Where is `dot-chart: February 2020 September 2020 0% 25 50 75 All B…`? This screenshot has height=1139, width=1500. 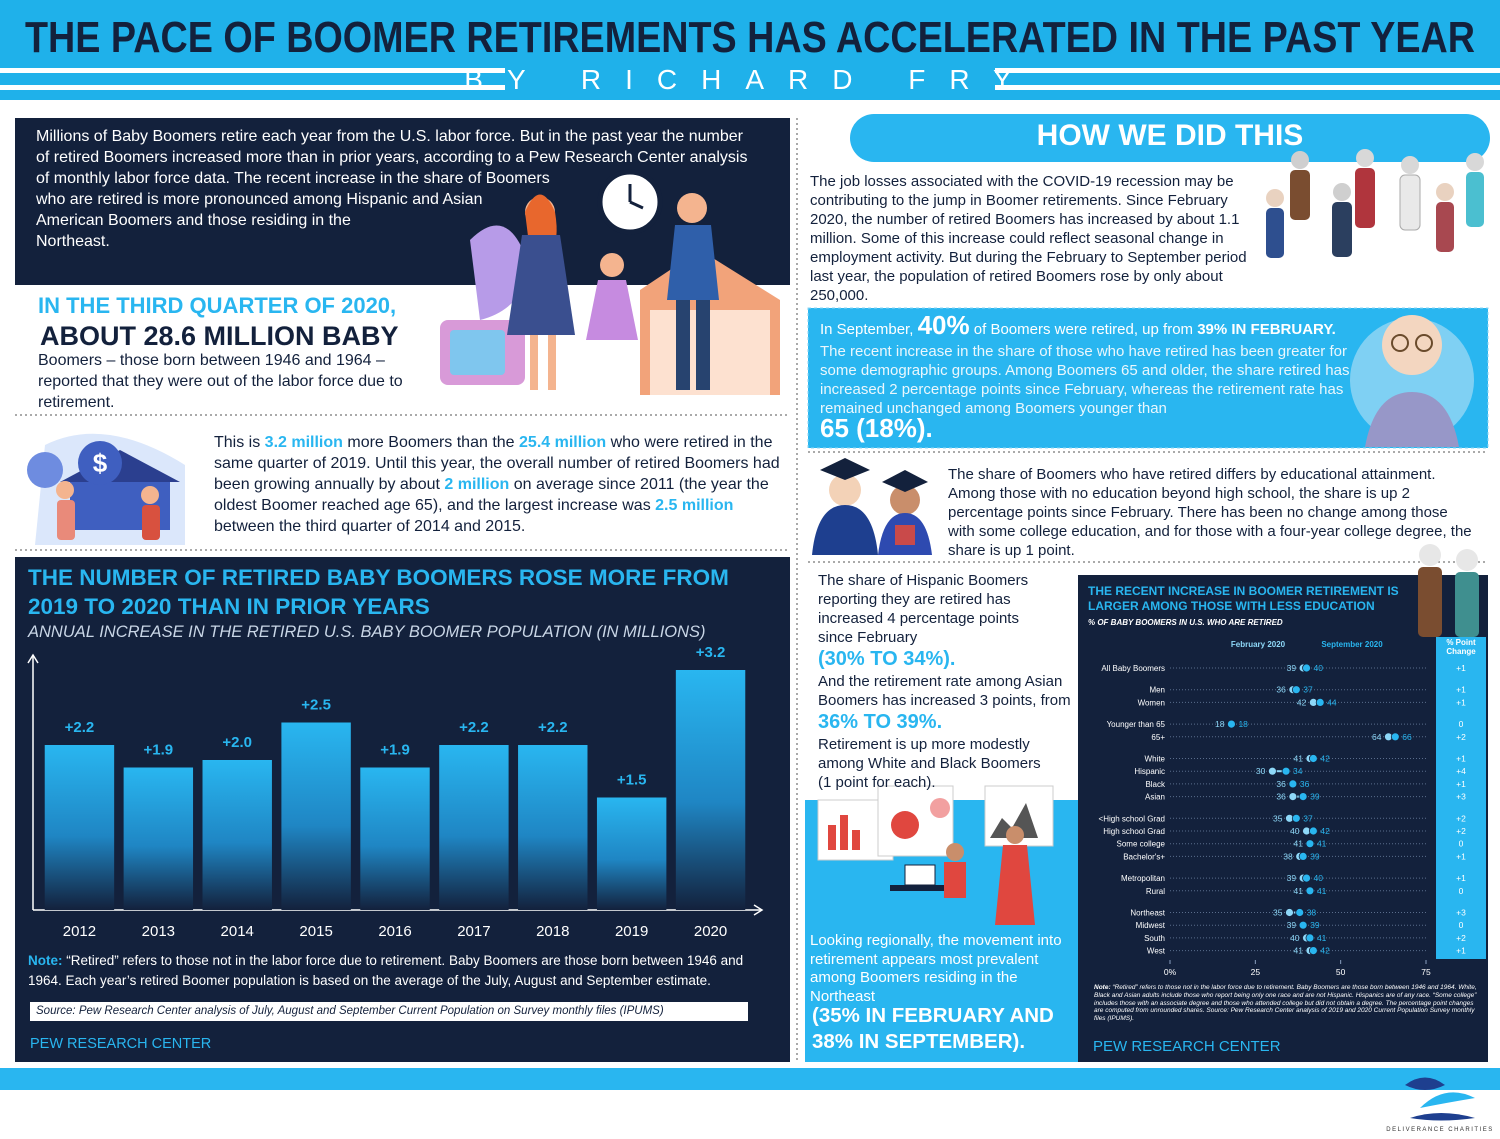 dot-chart: February 2020 September 2020 0% 25 50 75 All B… is located at coordinates (1283, 808).